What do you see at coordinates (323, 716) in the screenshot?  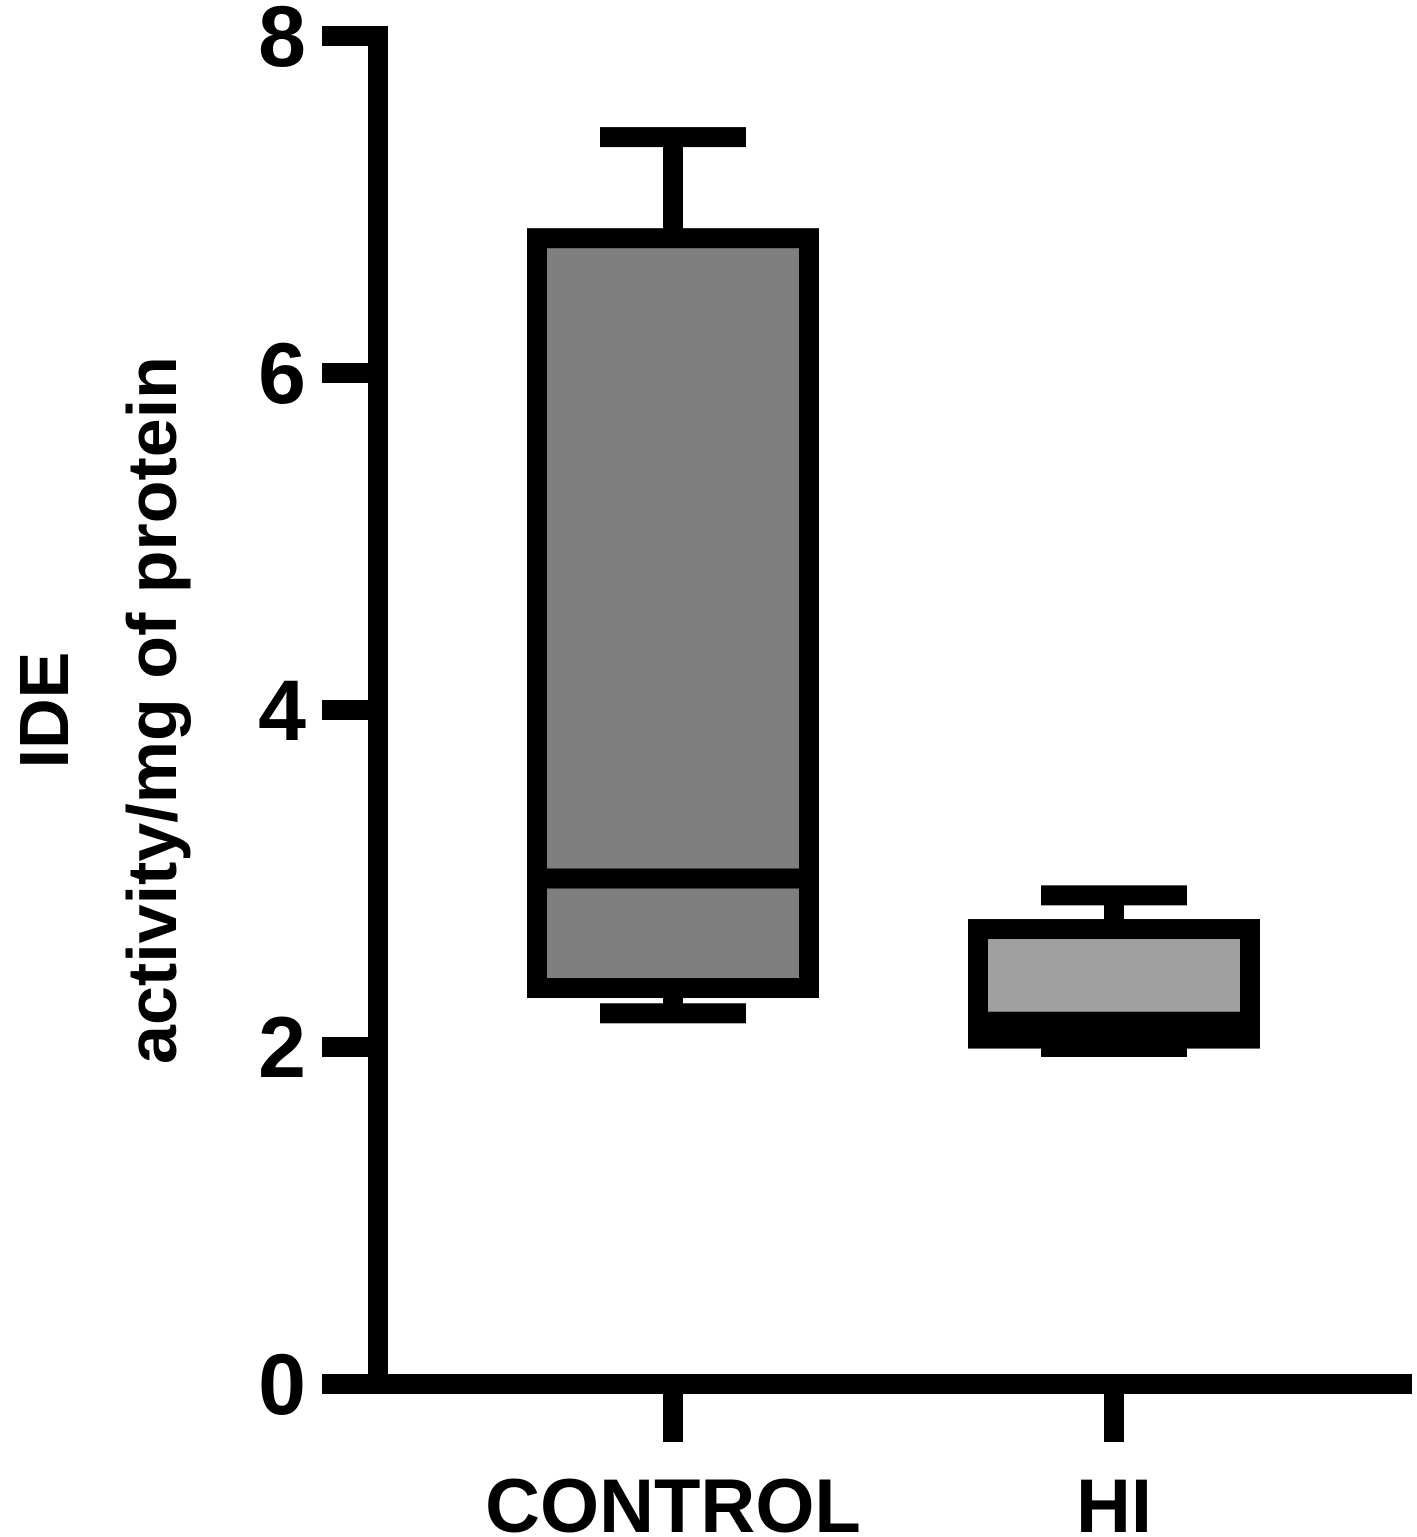 I see `y-axis: 0 2 4 6 8` at bounding box center [323, 716].